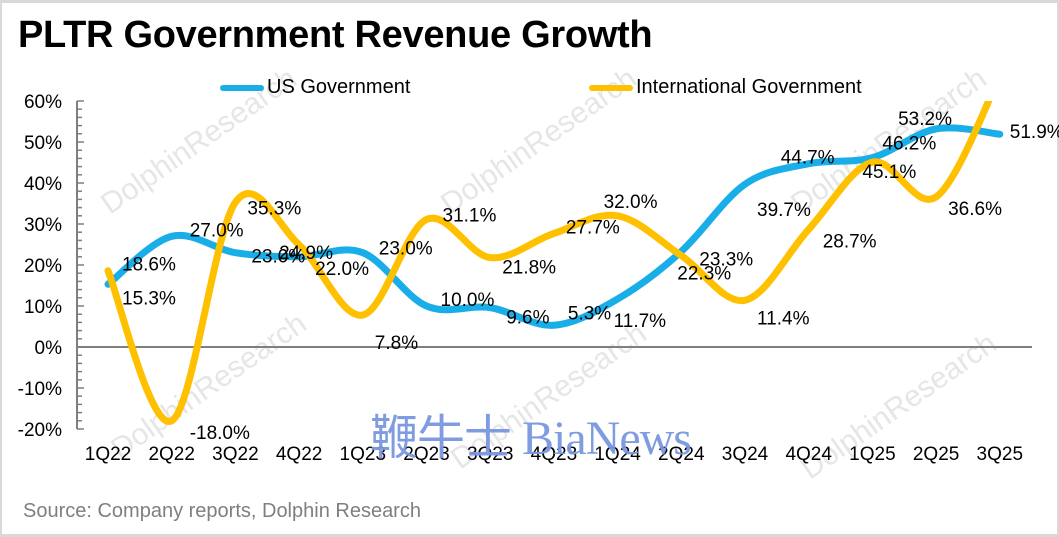  What do you see at coordinates (49, 348) in the screenshot?
I see `y-tick-label: 0%` at bounding box center [49, 348].